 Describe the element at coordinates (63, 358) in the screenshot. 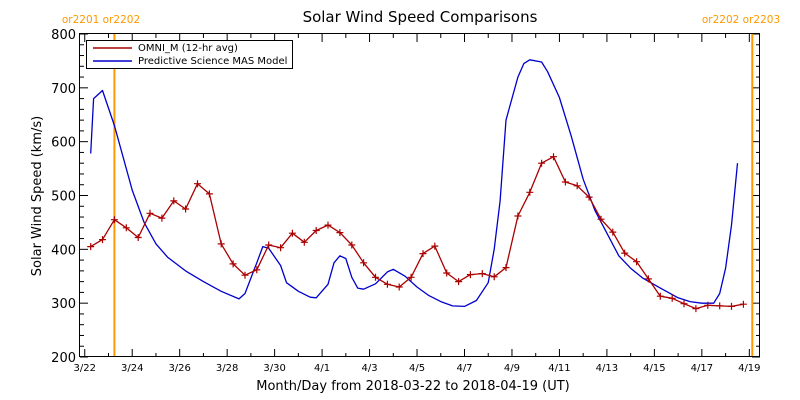

I see `y-tick-label: 200` at that location.